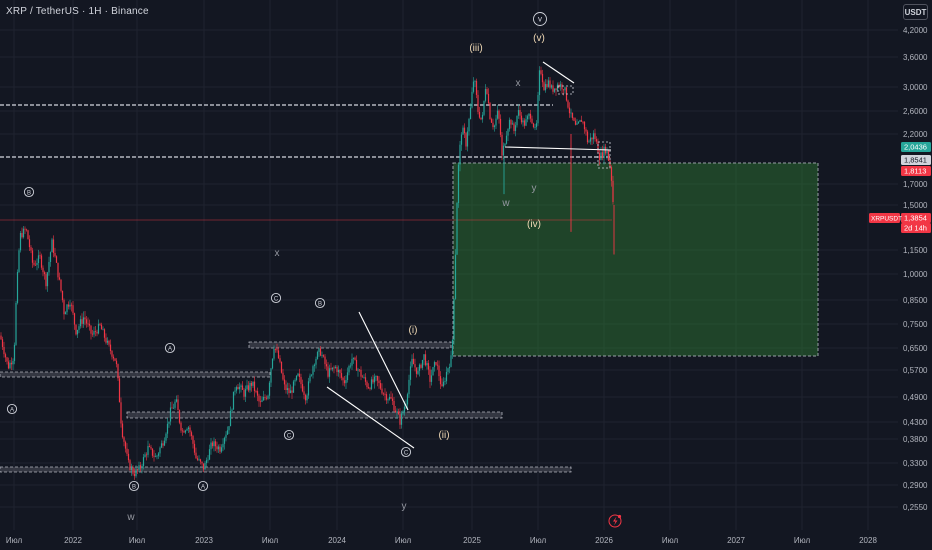 Image resolution: width=932 pixels, height=550 pixels. Describe the element at coordinates (915, 348) in the screenshot. I see `price-axis-label: 0,6500` at that location.